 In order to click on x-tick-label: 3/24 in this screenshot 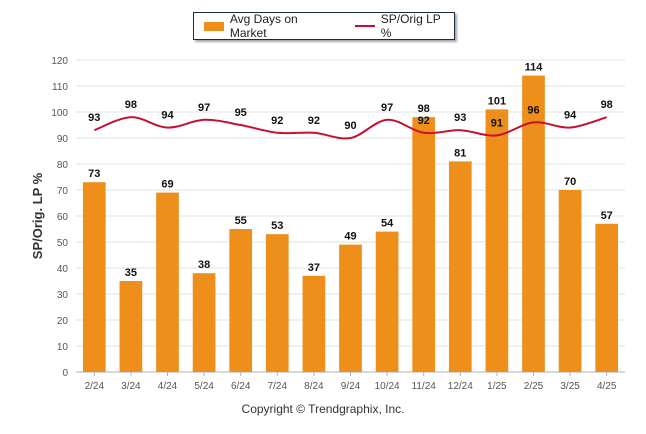, I will do `click(131, 386)`.